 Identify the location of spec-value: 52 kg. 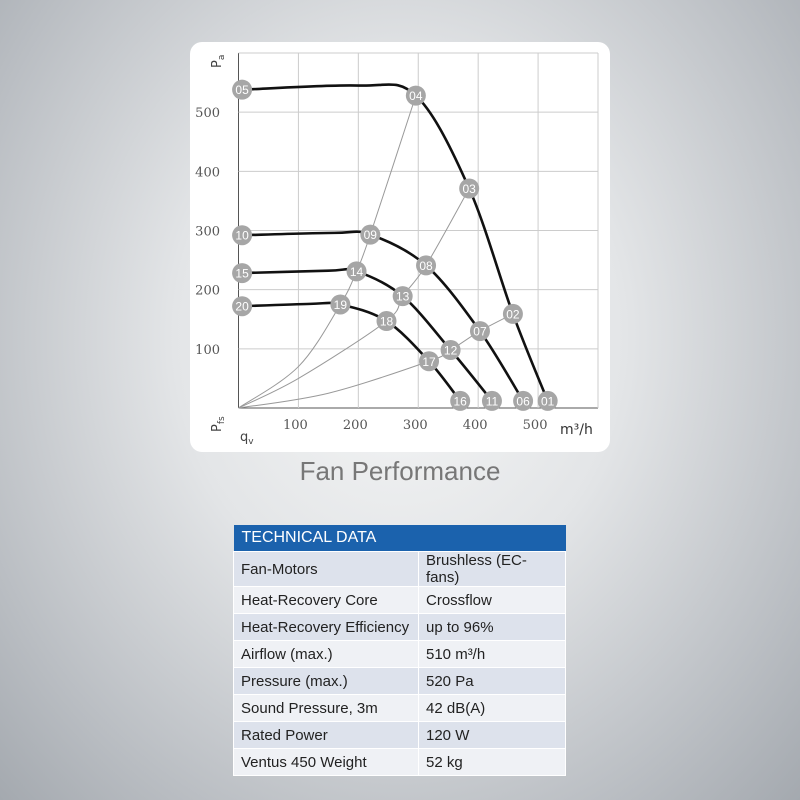
(492, 762).